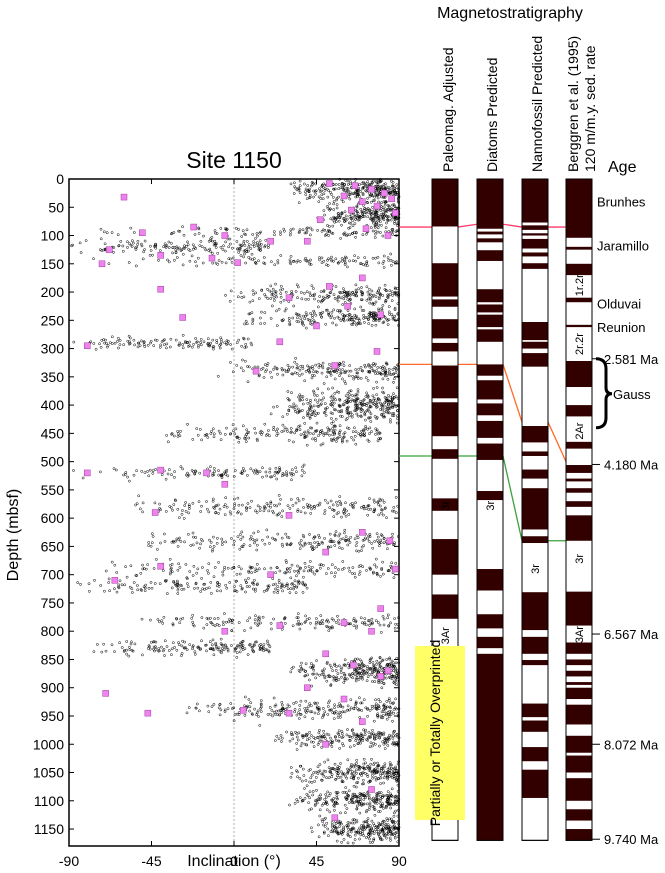  What do you see at coordinates (490, 321) in the screenshot?
I see `reversed-interval` at bounding box center [490, 321].